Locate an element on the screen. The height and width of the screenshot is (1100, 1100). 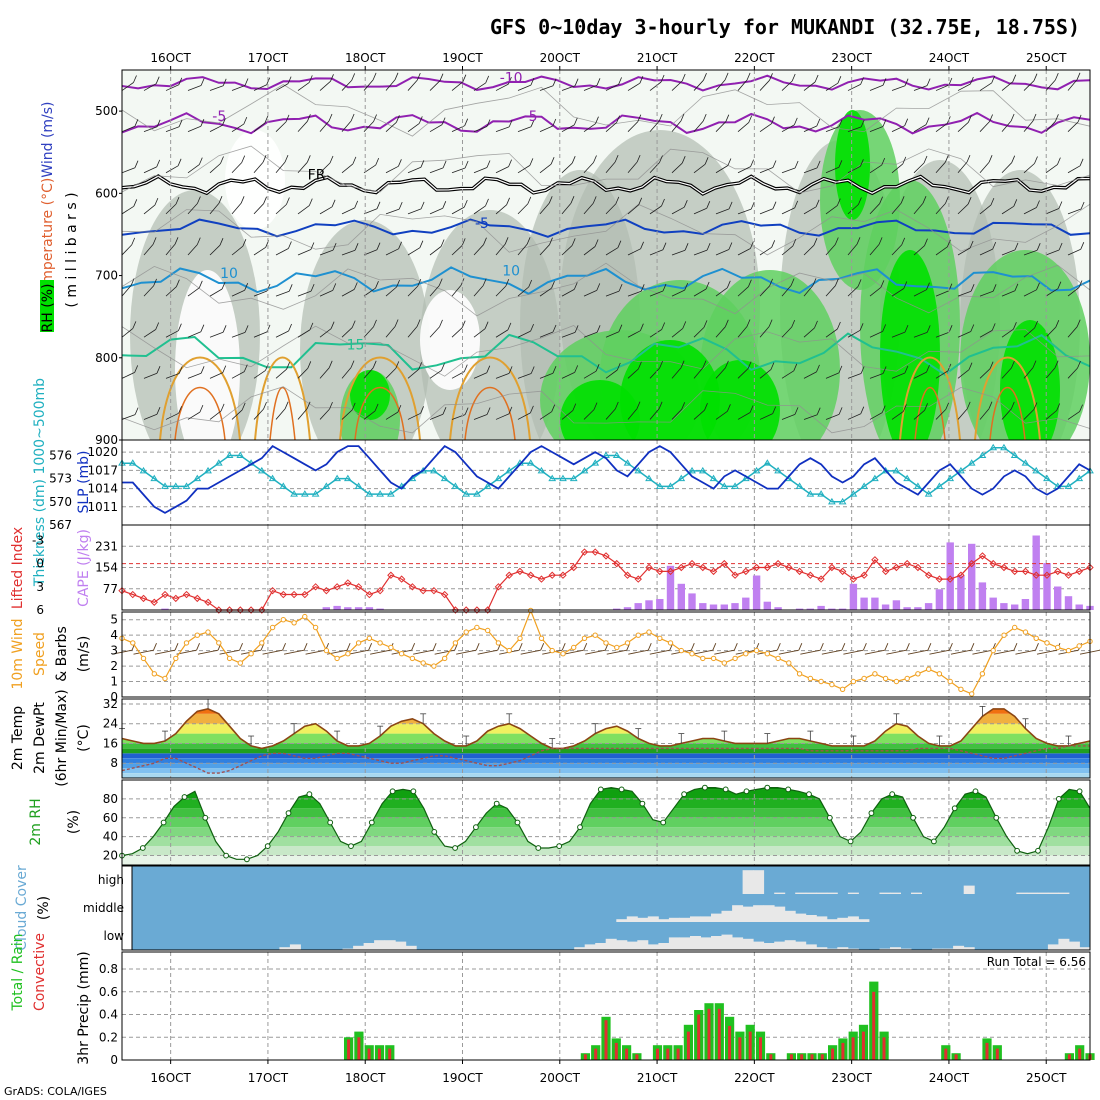
precip-ylabel-conv-part-0: Convective is located at coordinates (40, 972).